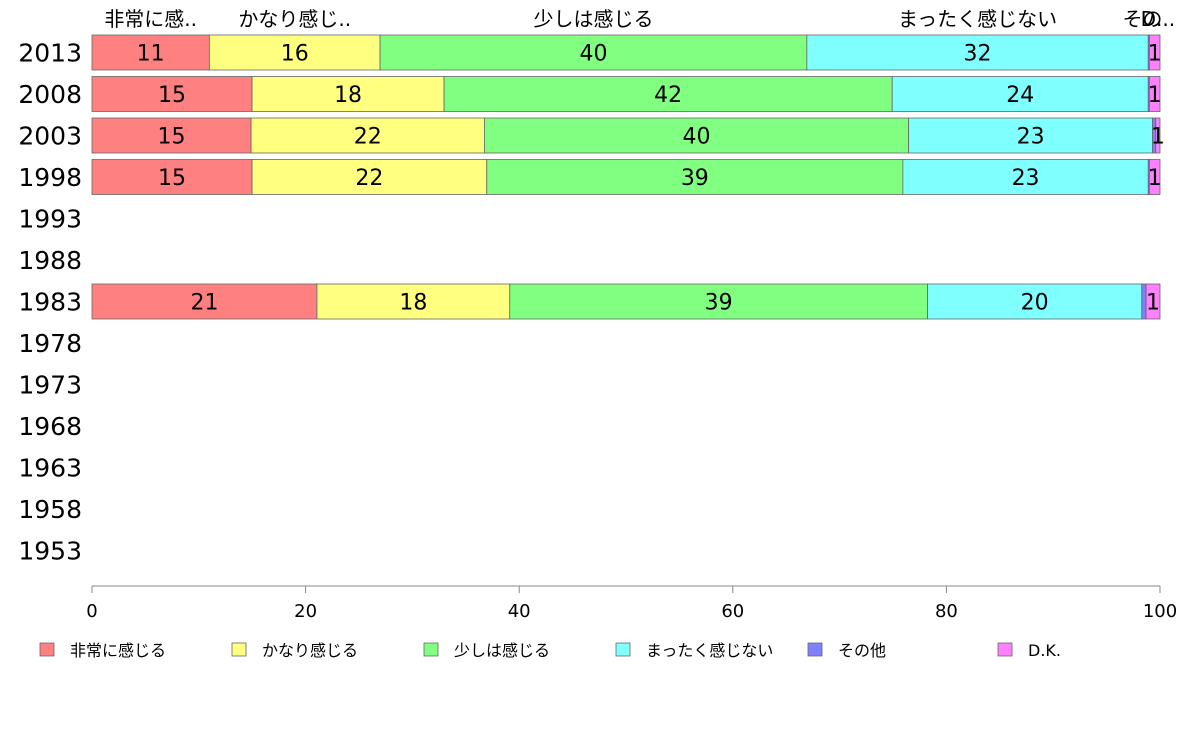  What do you see at coordinates (1044, 650) in the screenshot?
I see `legend-label: D.K.` at bounding box center [1044, 650].